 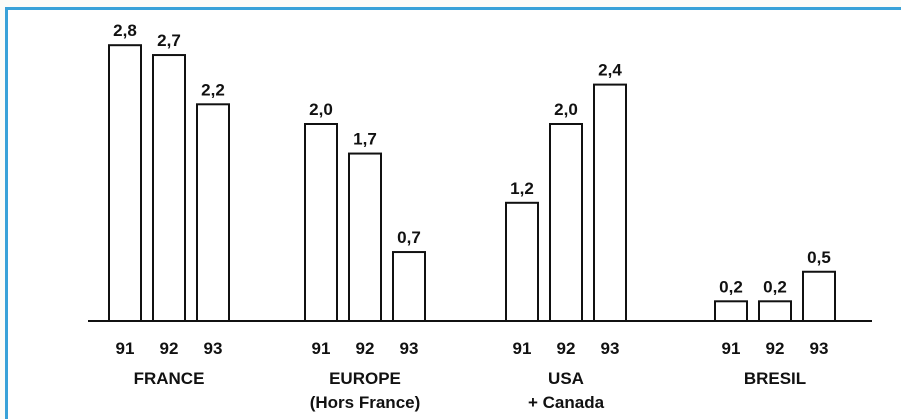 What do you see at coordinates (610, 70) in the screenshot?
I see `data-label: 2,4` at bounding box center [610, 70].